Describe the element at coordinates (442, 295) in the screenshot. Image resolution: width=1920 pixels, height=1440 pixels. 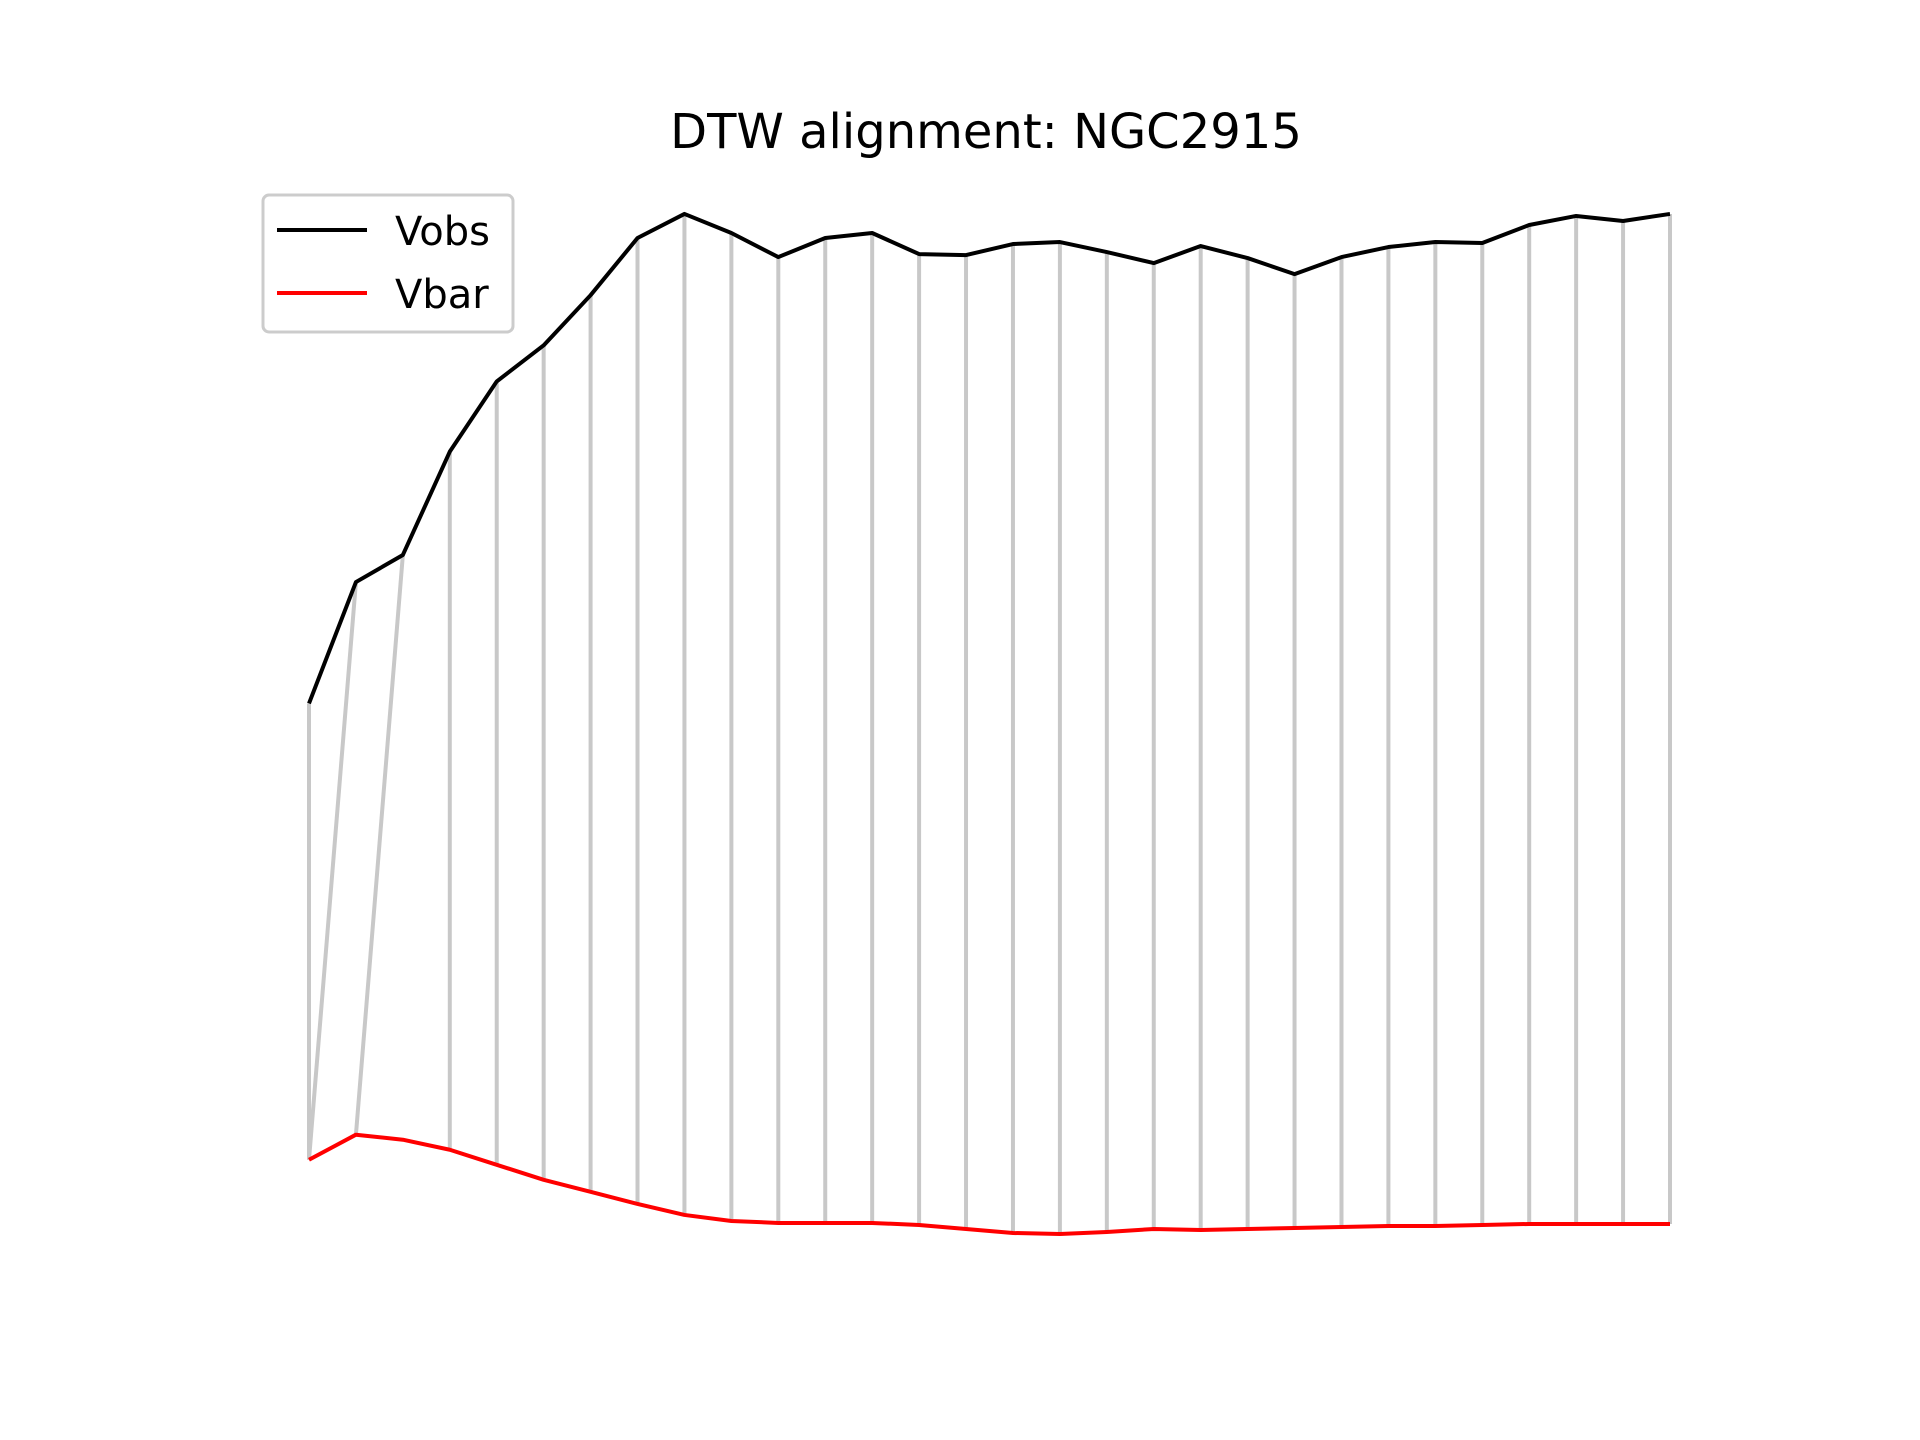
I see `legend-label-vbar: Vbar` at that location.